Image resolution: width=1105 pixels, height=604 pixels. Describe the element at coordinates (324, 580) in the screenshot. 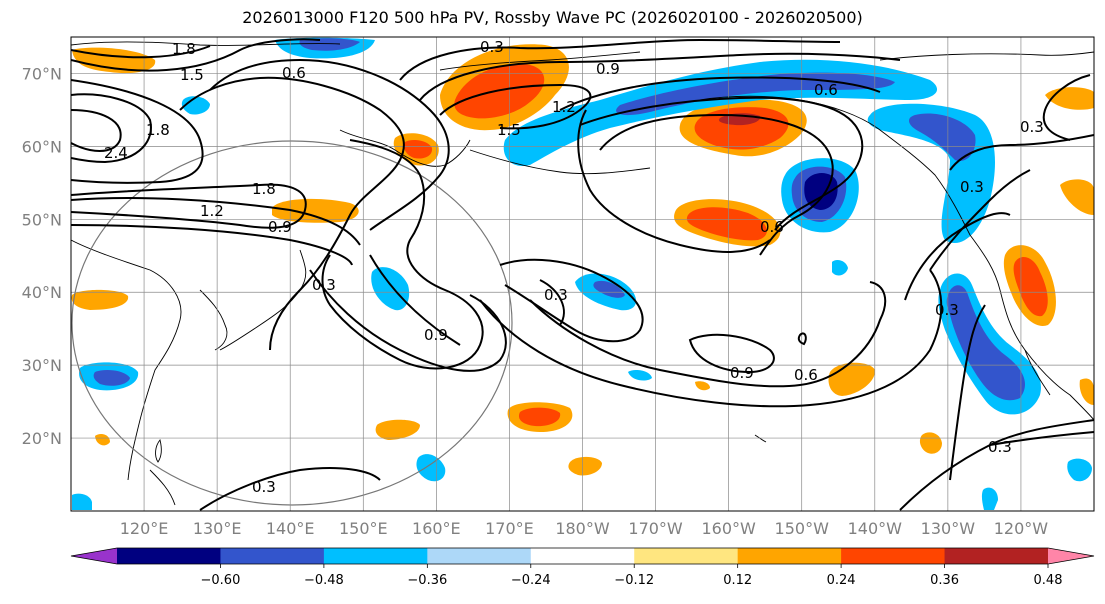

I see `colorbar-tick-label: −0.48` at that location.